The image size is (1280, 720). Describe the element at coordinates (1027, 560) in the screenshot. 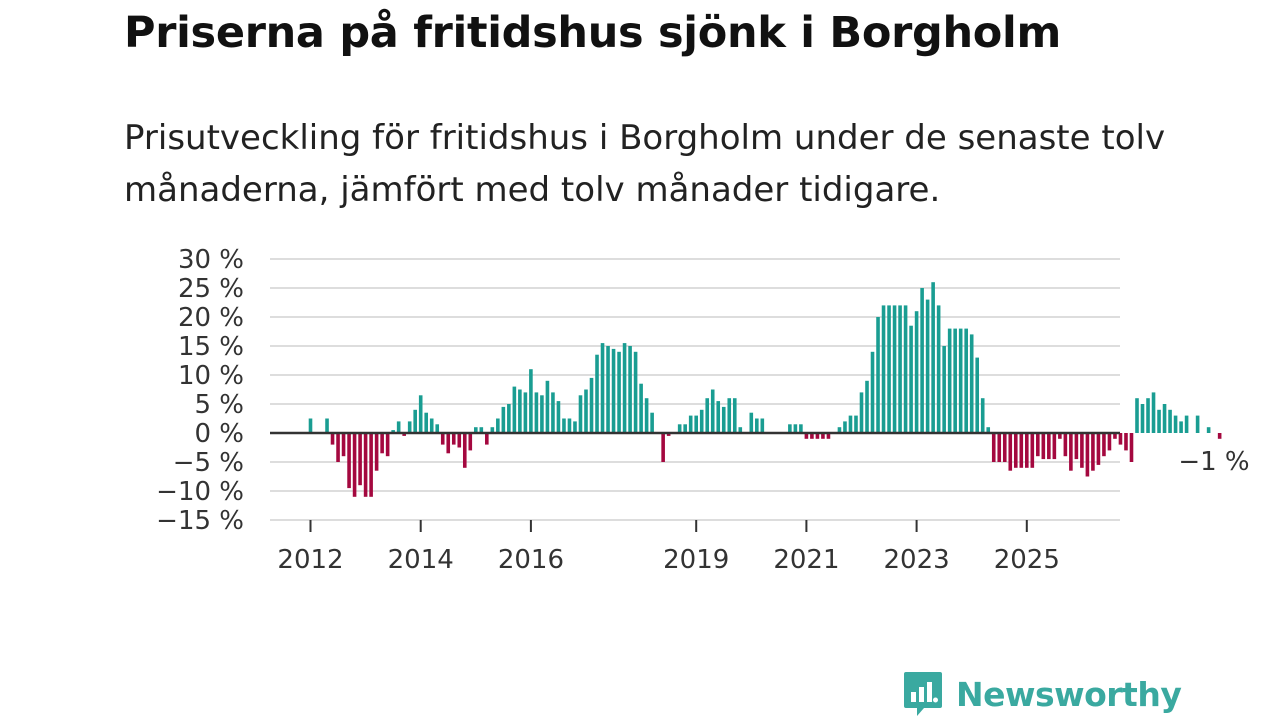

I see `x-tick-label: 2025` at that location.